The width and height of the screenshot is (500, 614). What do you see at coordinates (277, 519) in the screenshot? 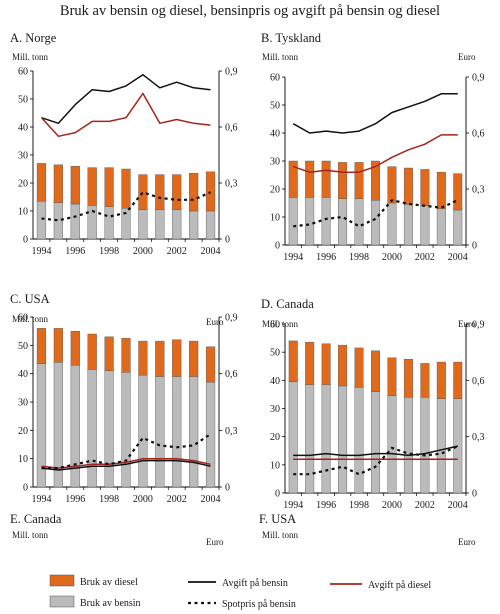
I see `panel-title: F. USA` at bounding box center [277, 519].